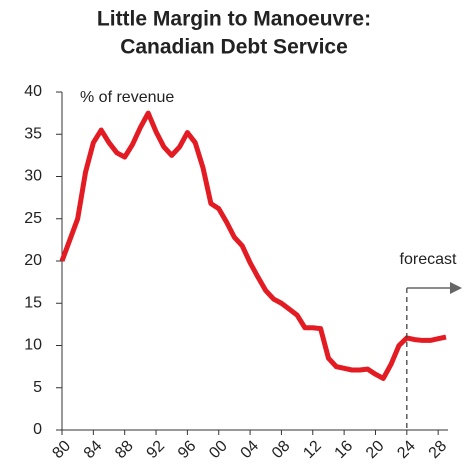 The image size is (469, 470). Describe the element at coordinates (456, 288) in the screenshot. I see `forecast-arrowhead` at that location.